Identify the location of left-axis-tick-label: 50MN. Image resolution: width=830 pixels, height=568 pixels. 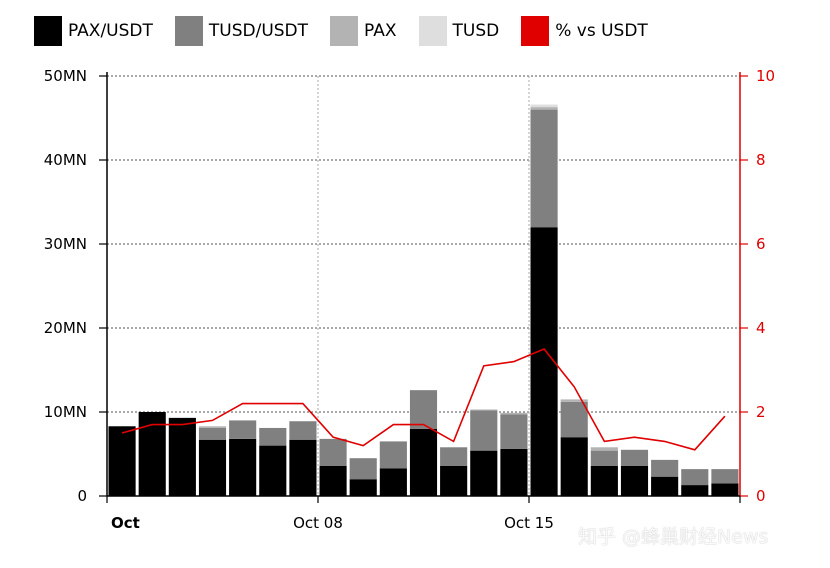
(65, 76).